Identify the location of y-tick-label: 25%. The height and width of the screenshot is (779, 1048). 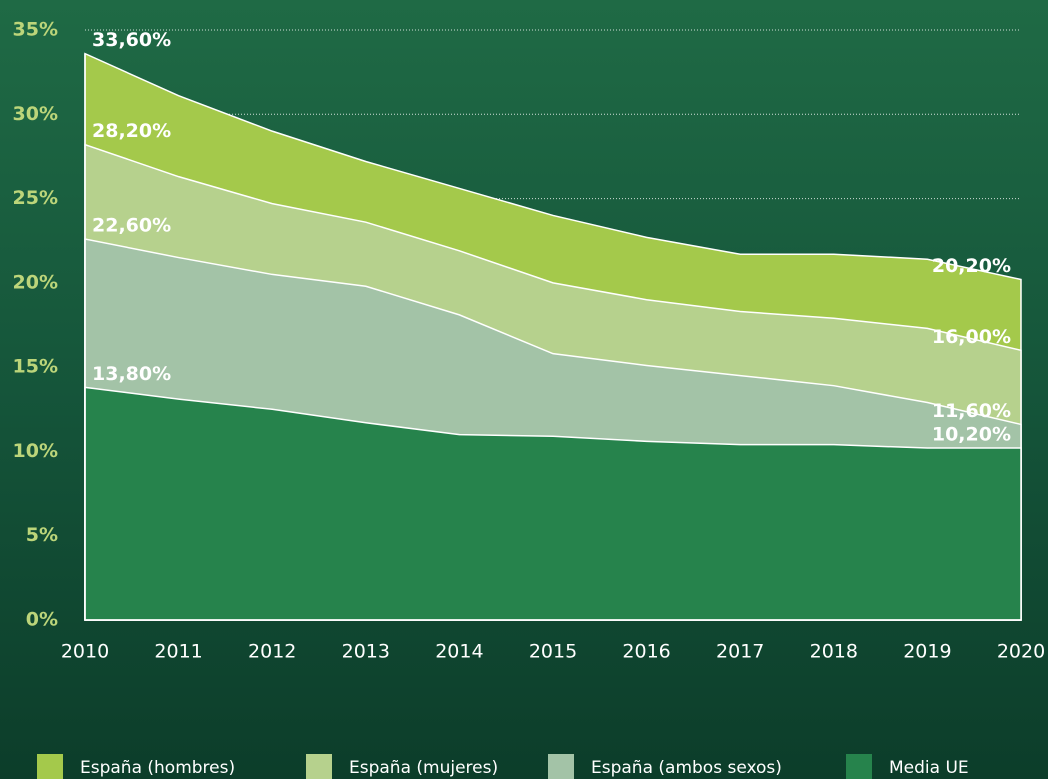
(35, 198).